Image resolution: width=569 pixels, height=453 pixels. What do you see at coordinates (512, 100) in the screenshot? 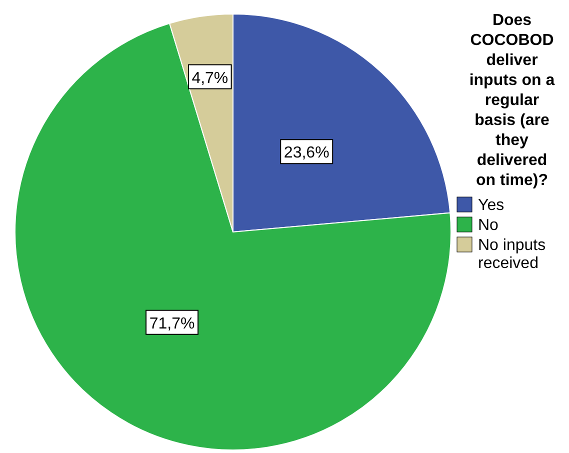
I see `text: Does COCOBOD deliver inputs on a regular basis (are they delivered on time)?` at bounding box center [512, 100].